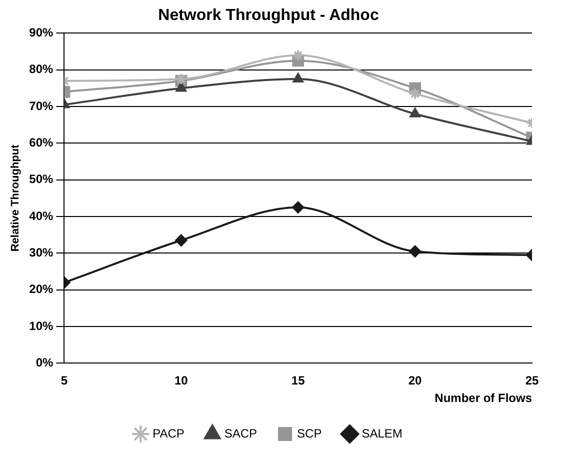  What do you see at coordinates (41, 179) in the screenshot?
I see `y-tick-label: 50%` at bounding box center [41, 179].